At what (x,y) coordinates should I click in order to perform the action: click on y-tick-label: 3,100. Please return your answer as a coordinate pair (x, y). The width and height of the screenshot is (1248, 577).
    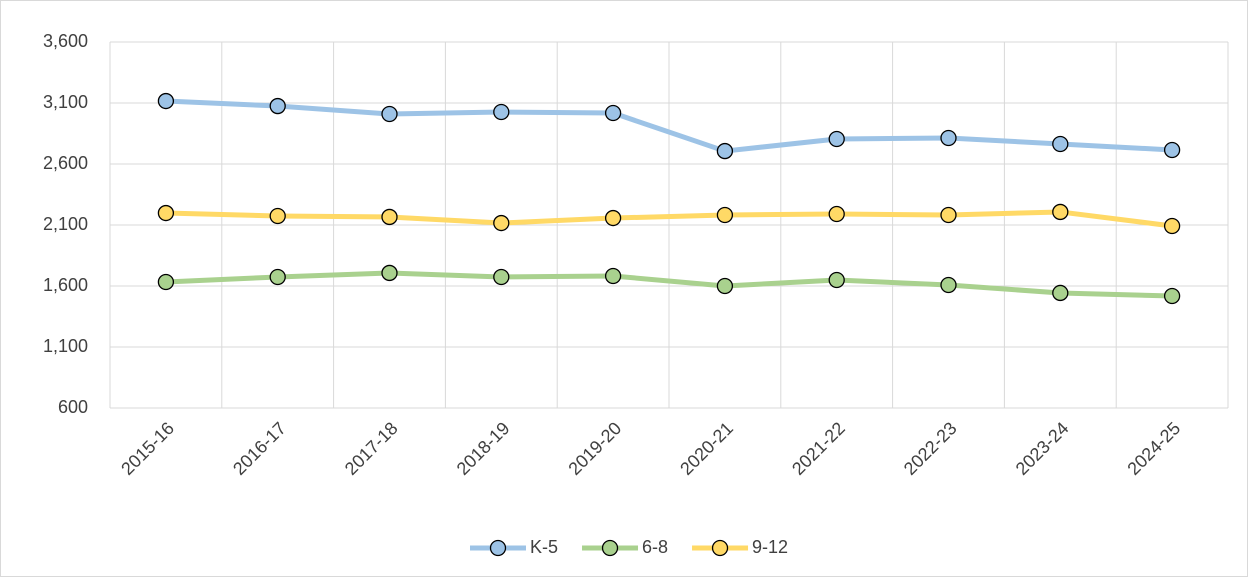
    Looking at the image, I should click on (65, 102).